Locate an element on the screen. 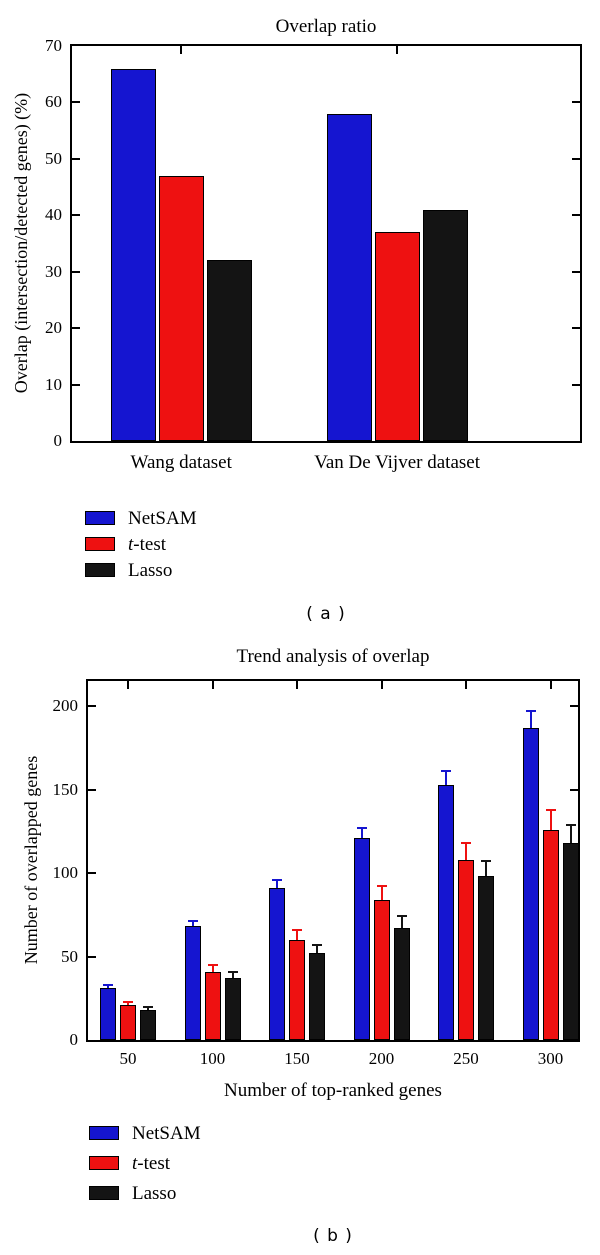 This screenshot has height=1255, width=600. chart-a-title: Overlap ratio is located at coordinates (326, 26).